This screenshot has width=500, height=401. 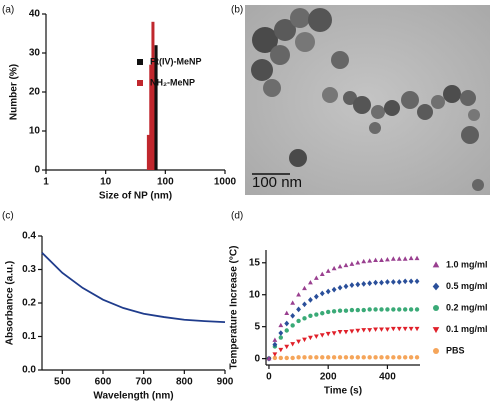 What do you see at coordinates (467, 264) in the screenshot?
I see `legend-label: 1.0 mg/ml` at bounding box center [467, 264].